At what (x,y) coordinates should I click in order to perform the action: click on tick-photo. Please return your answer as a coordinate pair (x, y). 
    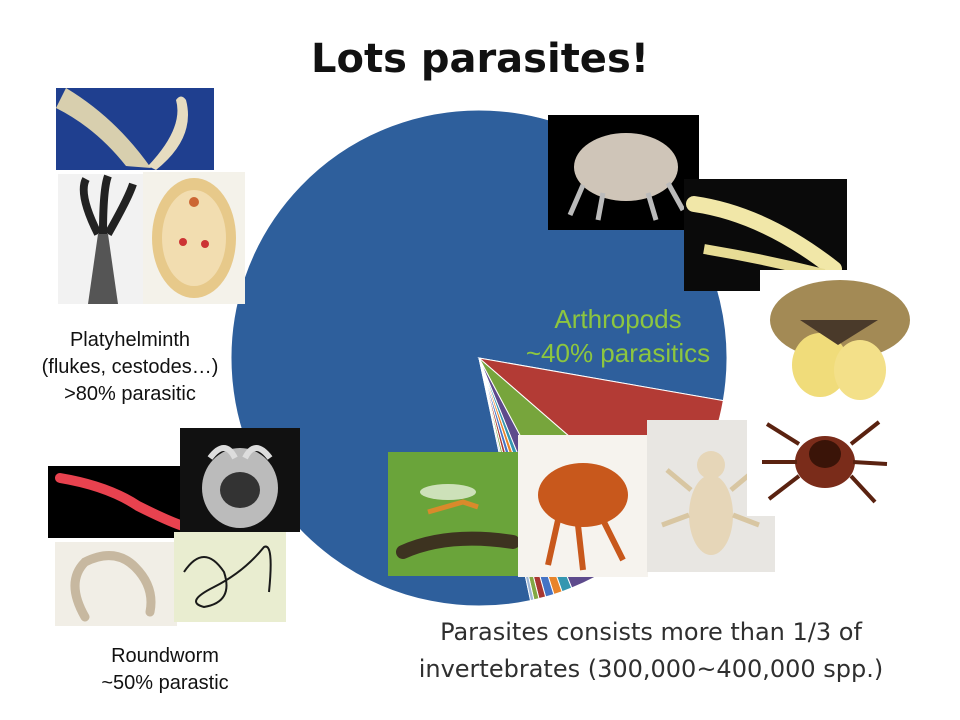
    Looking at the image, I should click on (821, 460).